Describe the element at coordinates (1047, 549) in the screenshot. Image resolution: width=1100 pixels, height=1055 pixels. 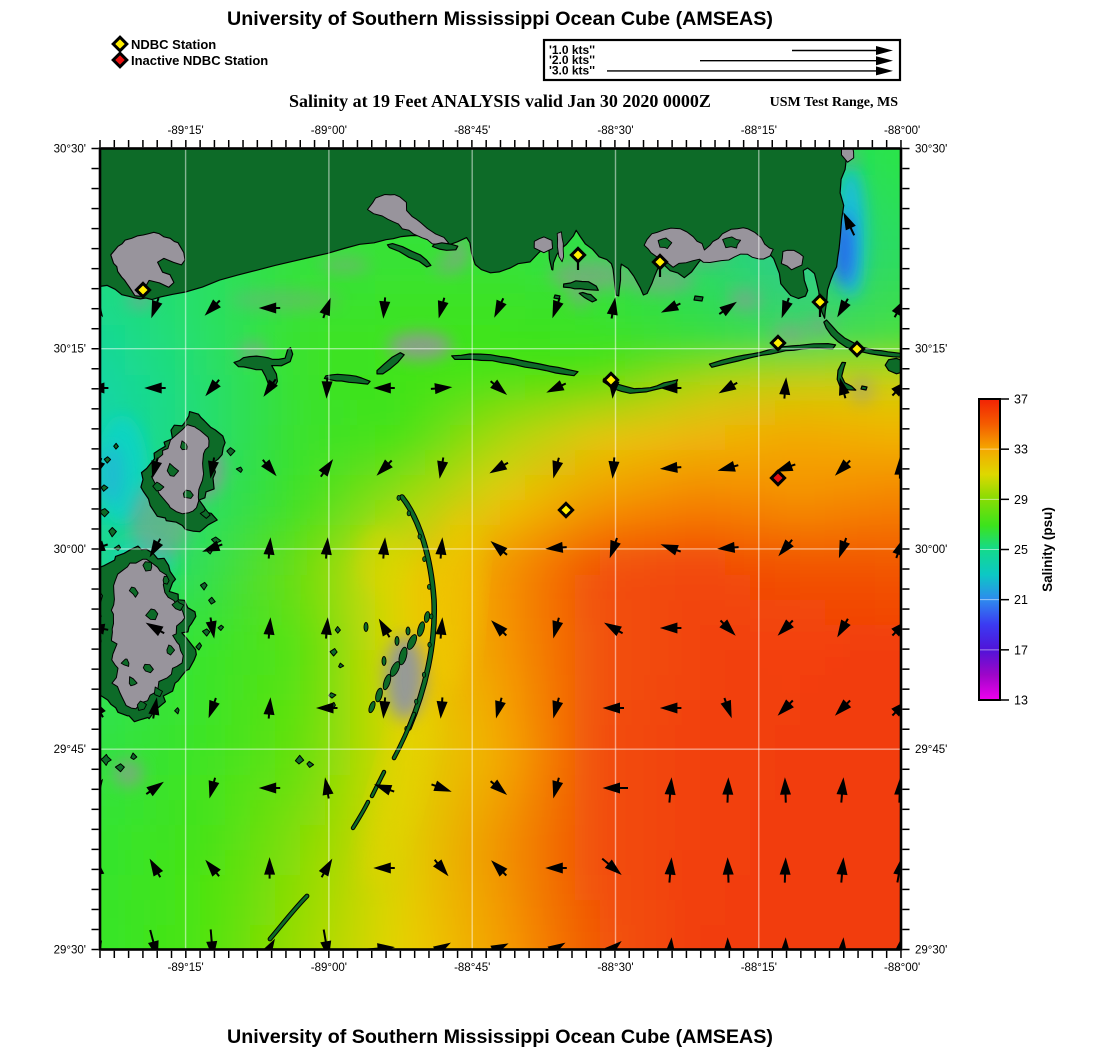
I see `svg-text: Salinity (psu)` at that location.